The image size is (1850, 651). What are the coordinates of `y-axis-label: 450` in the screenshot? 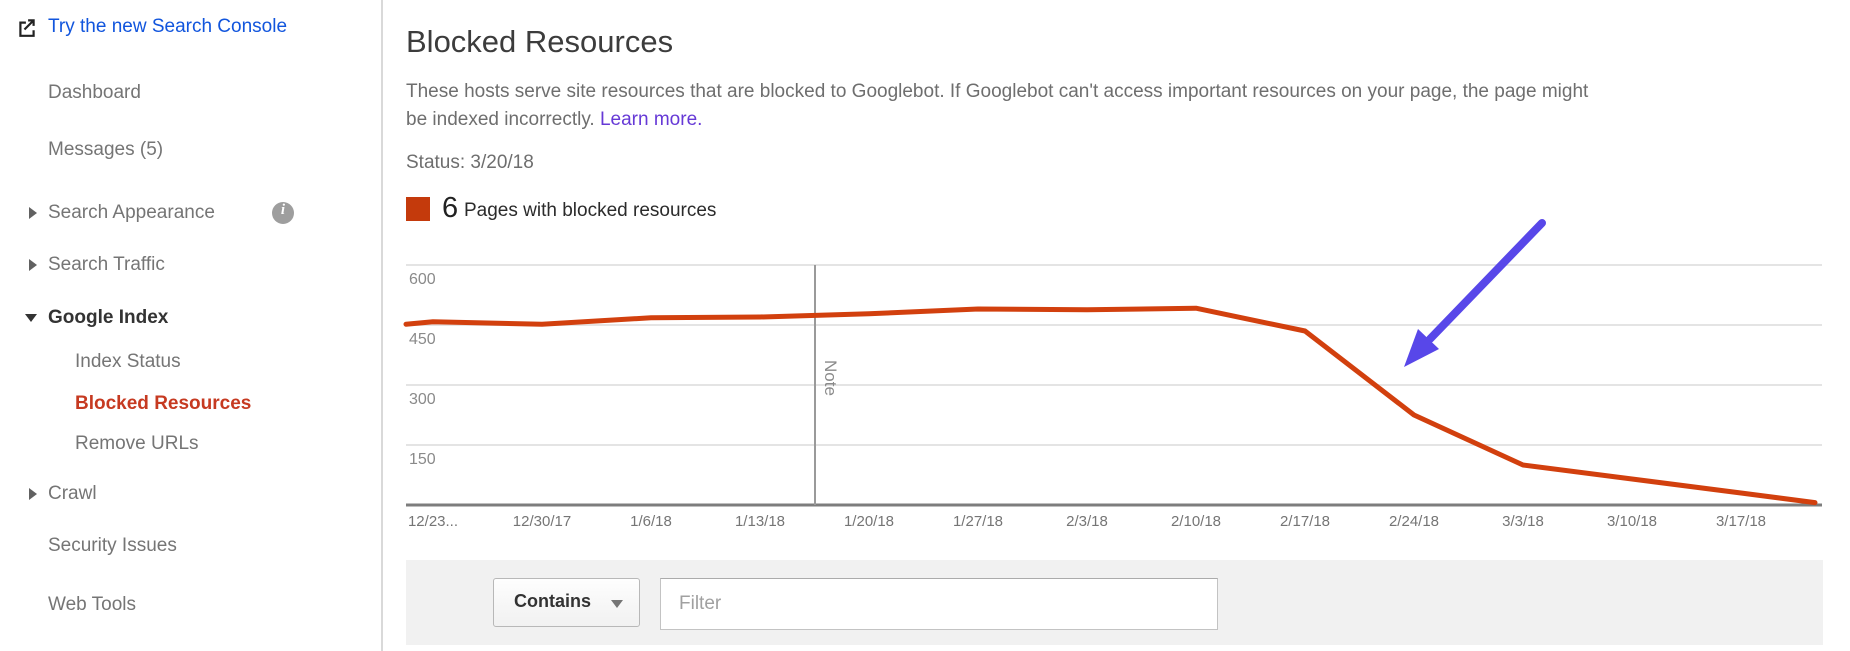 It's located at (422, 339).